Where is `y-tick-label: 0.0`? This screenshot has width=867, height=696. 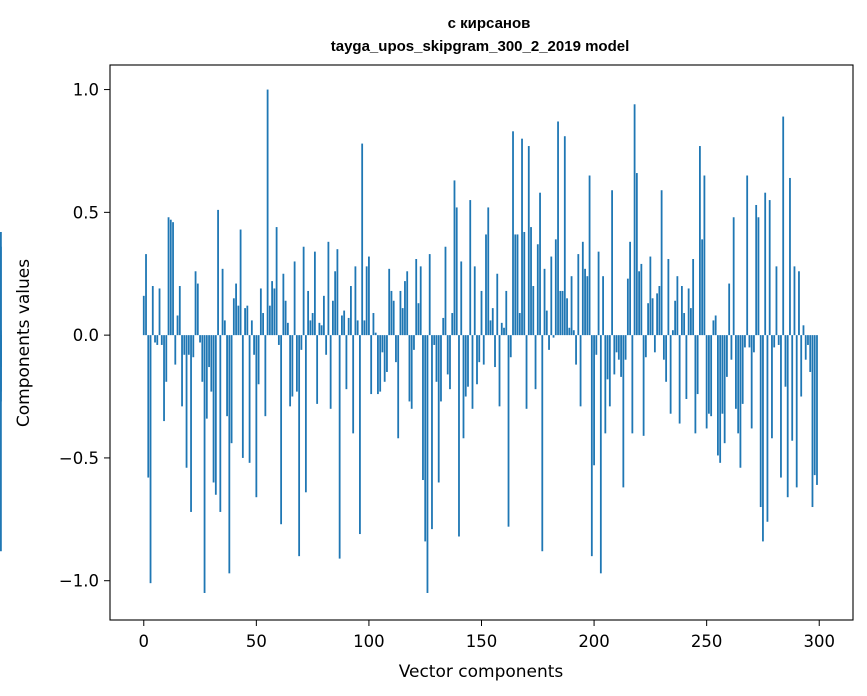 y-tick-label: 0.0 is located at coordinates (86, 335).